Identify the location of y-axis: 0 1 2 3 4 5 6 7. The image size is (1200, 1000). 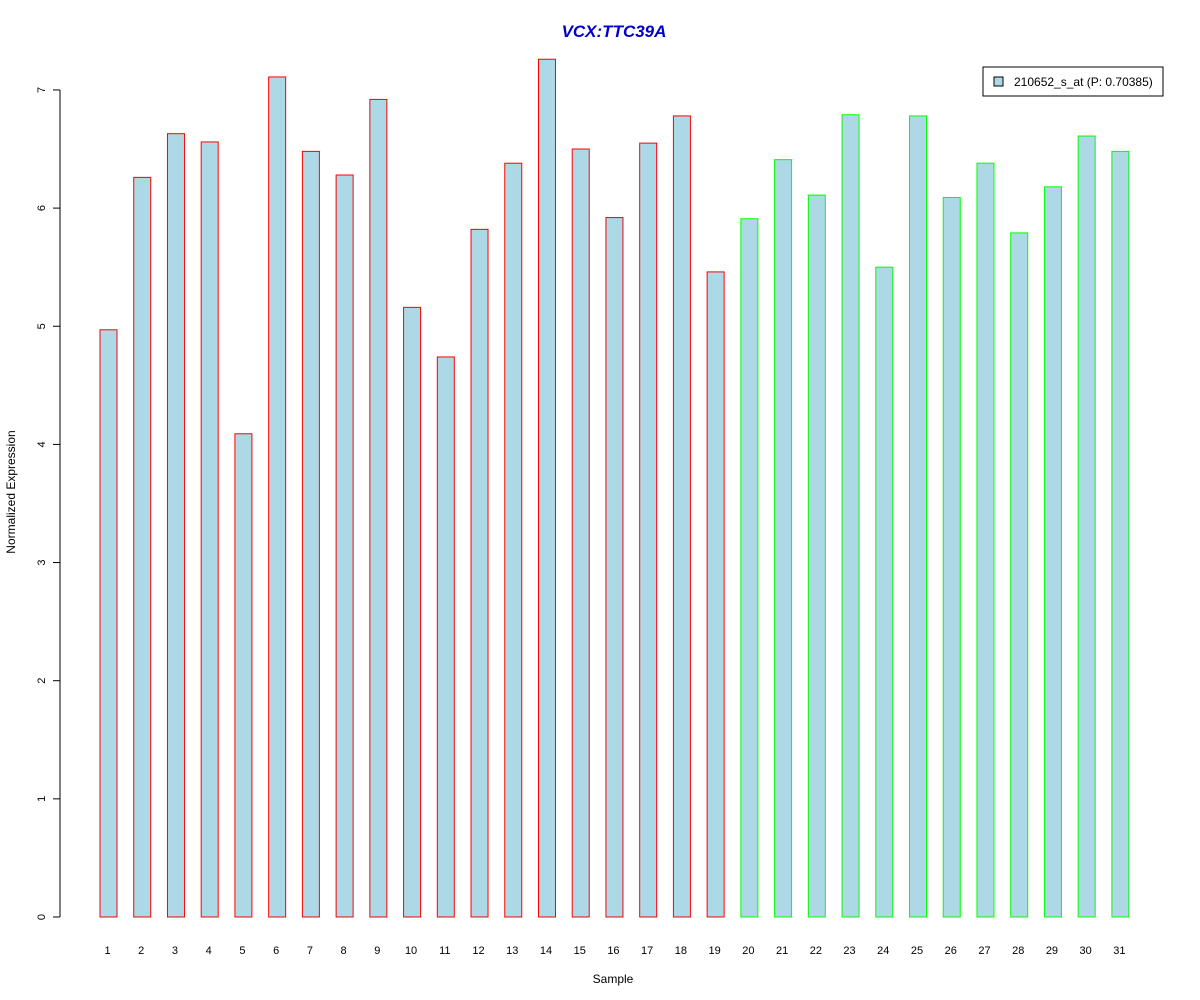
(48, 503).